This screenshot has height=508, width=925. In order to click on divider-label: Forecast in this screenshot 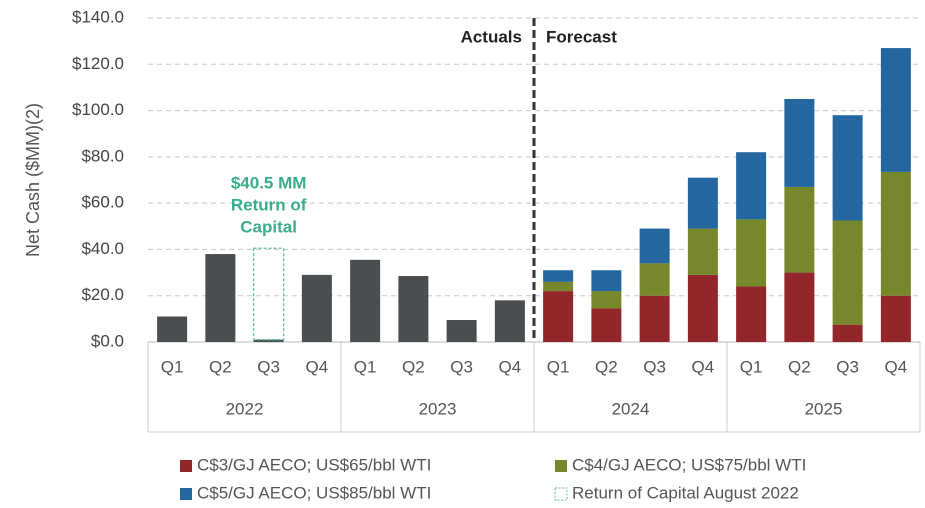, I will do `click(581, 36)`.